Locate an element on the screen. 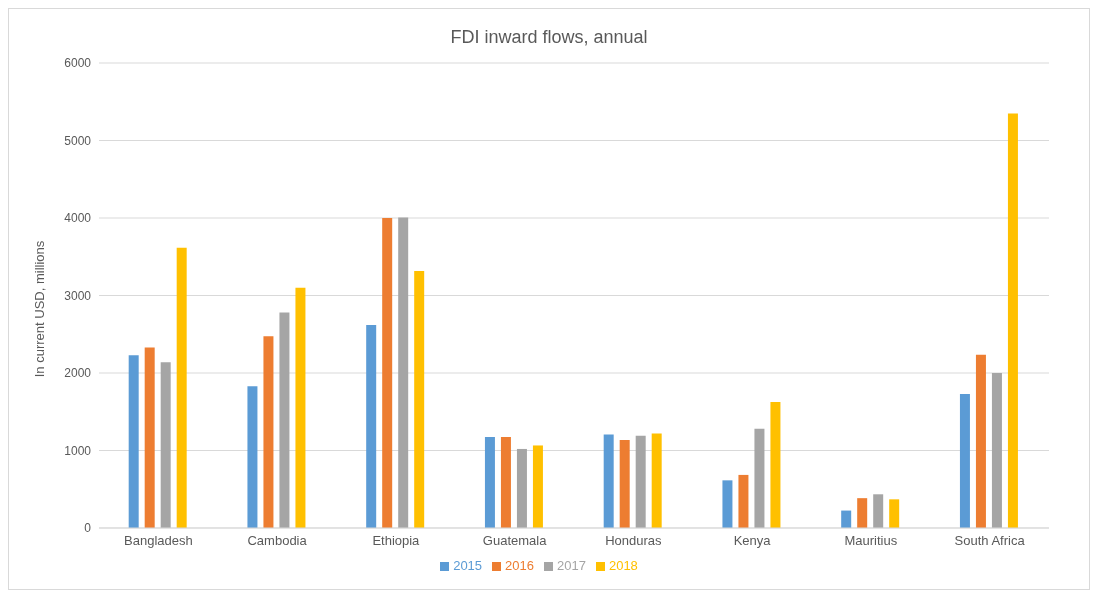 The width and height of the screenshot is (1103, 595). x-tick-label: Kenya is located at coordinates (752, 541).